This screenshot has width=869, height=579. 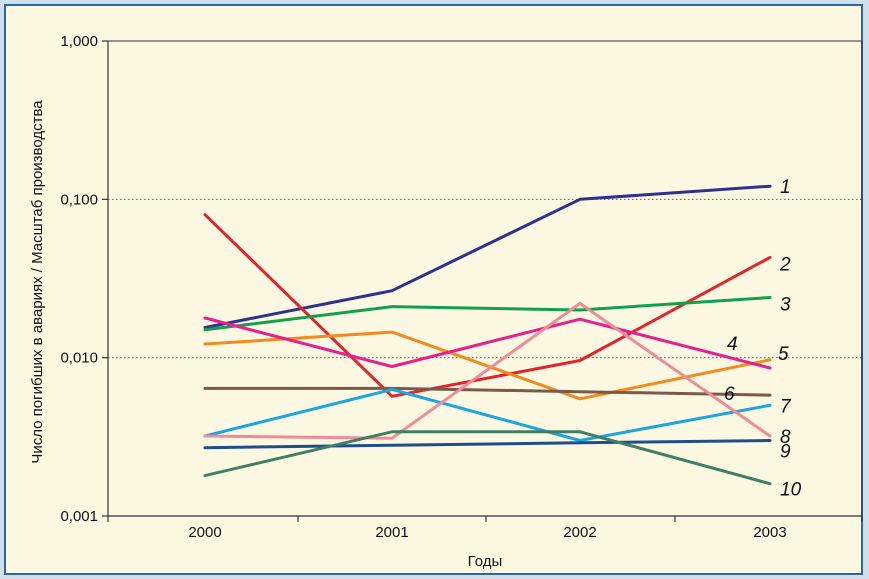 I want to click on x-tick-label: 2002, so click(x=579, y=532).